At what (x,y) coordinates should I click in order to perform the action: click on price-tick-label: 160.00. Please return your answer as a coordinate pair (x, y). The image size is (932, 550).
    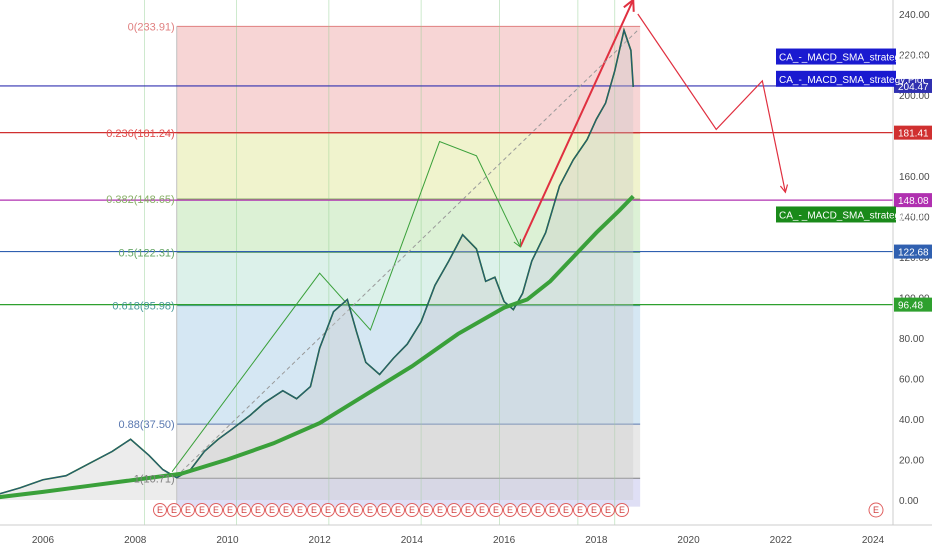
    Looking at the image, I should click on (914, 177).